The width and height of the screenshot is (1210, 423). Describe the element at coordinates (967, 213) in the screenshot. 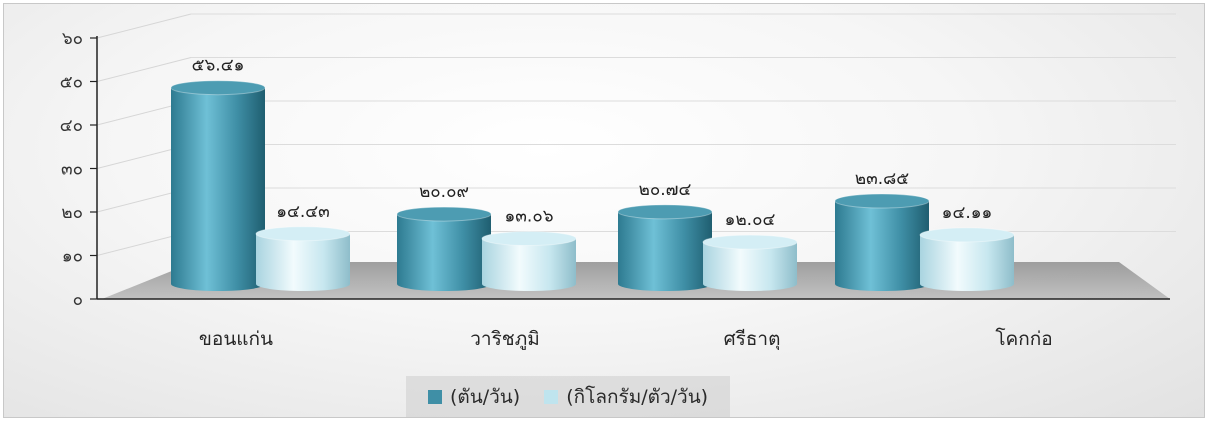

I see `data-label: ๑๔.๑๑` at that location.